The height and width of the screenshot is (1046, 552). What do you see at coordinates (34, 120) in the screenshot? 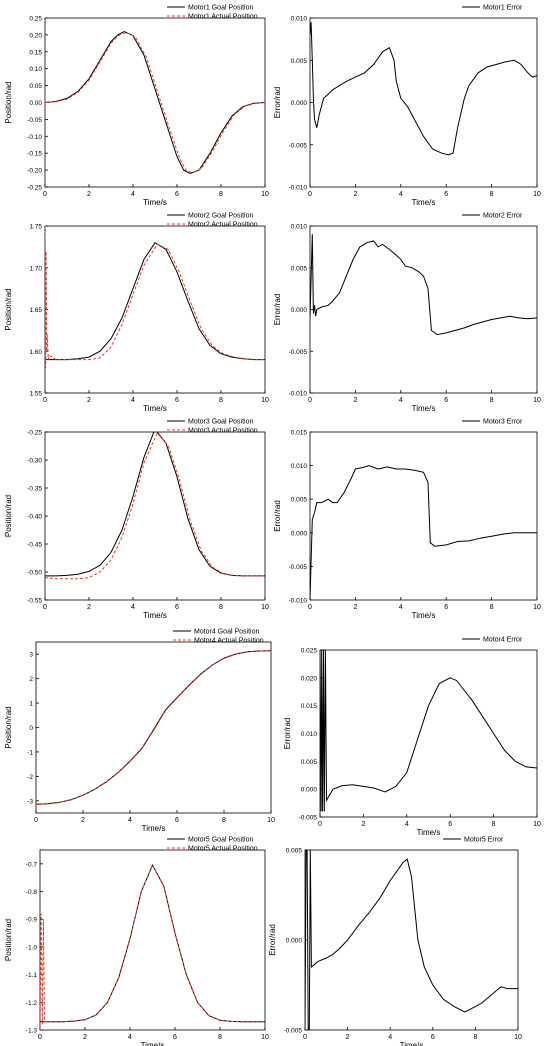
I see `y-tick-label: -0.05` at bounding box center [34, 120].